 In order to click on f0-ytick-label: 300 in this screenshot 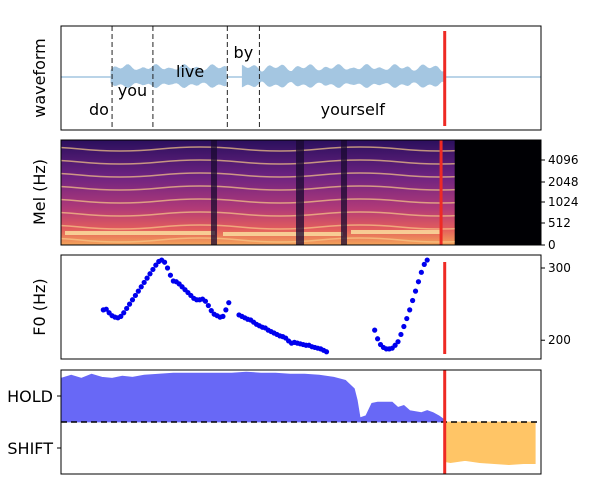, I will do `click(559, 268)`.